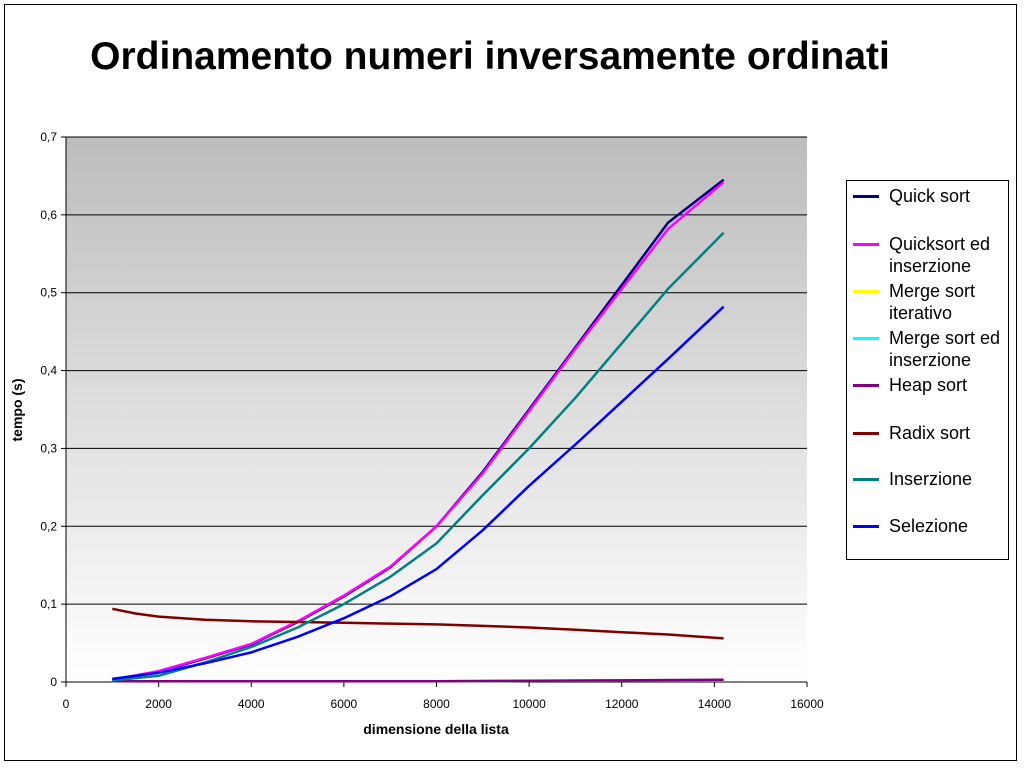  What do you see at coordinates (418, 680) in the screenshot?
I see `series-line-heap-sort` at bounding box center [418, 680].